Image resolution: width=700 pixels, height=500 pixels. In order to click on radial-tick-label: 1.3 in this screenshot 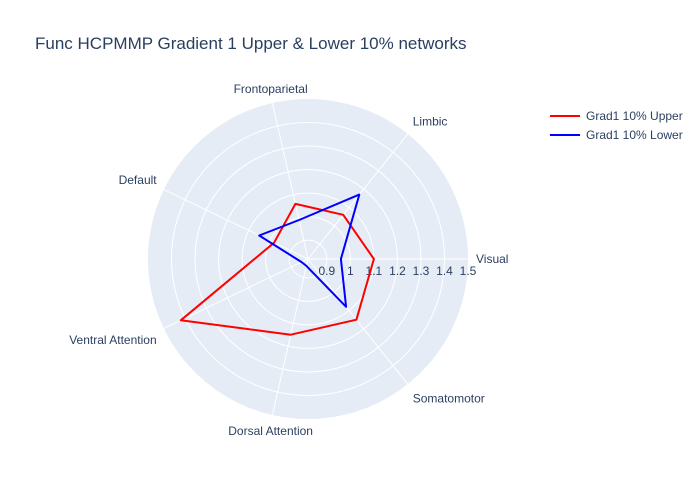, I will do `click(421, 271)`.